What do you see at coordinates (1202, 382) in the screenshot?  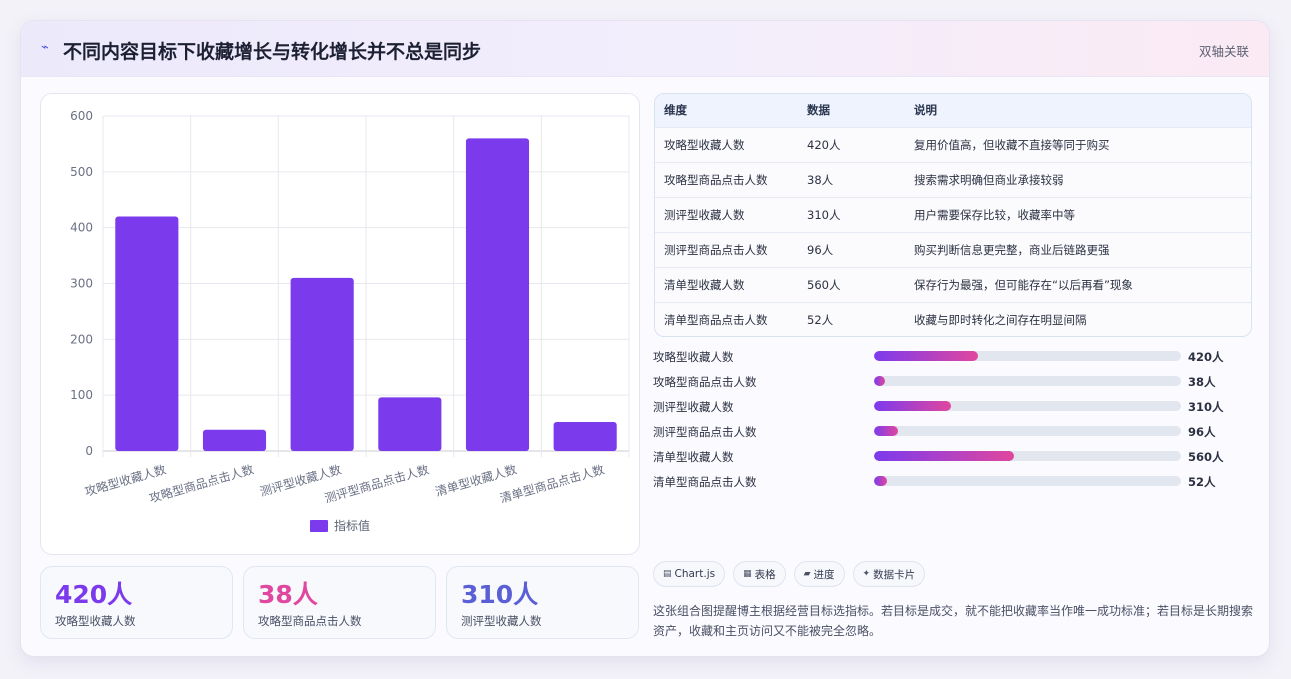 I see `progress-value: 38人` at bounding box center [1202, 382].